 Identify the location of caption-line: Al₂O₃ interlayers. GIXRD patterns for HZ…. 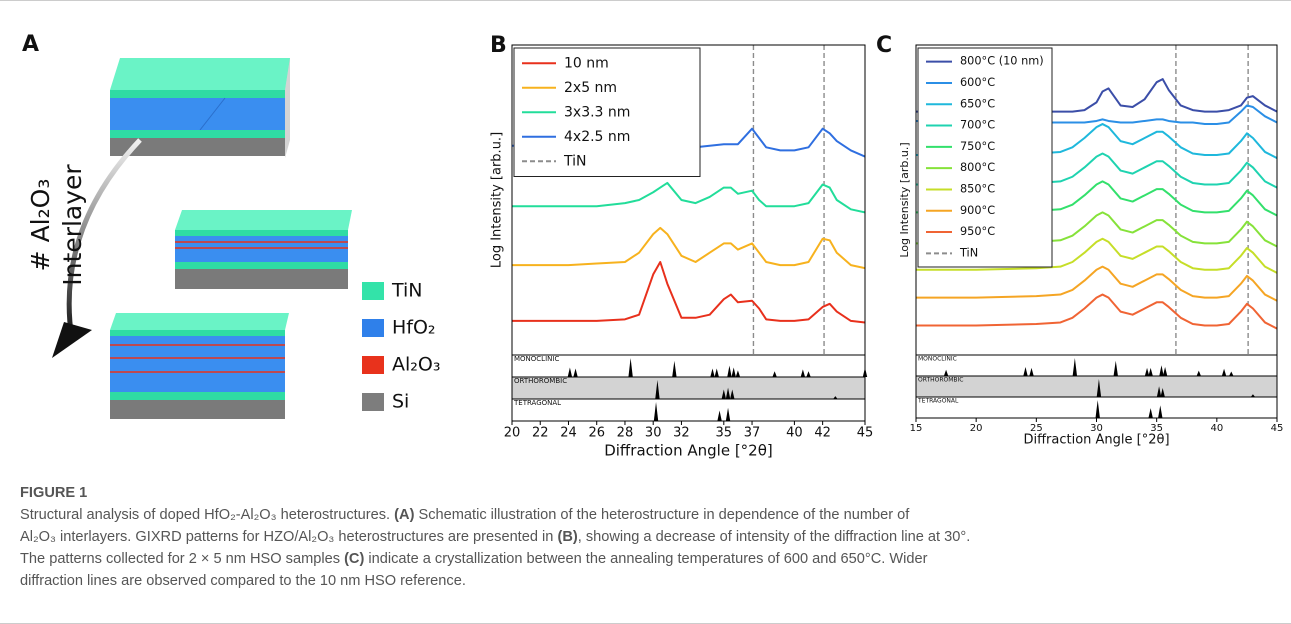
(495, 537).